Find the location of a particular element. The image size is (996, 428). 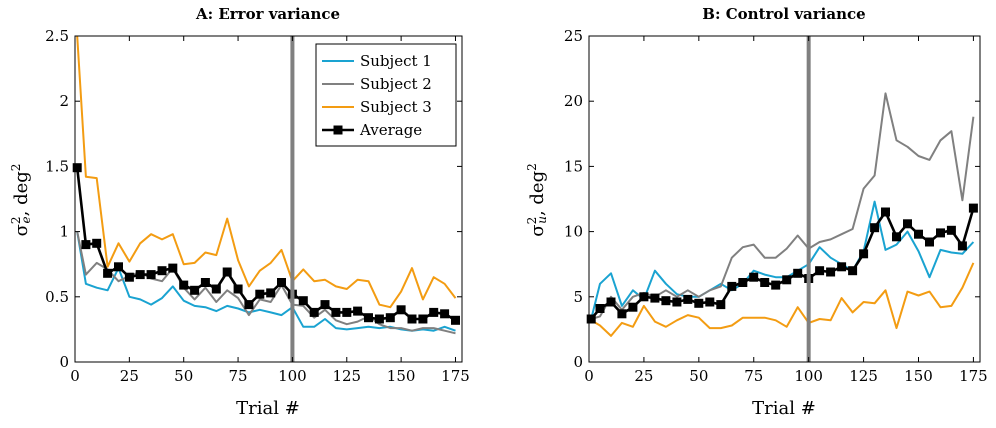

panel-a-xlabel: Trial # is located at coordinates (268, 408).